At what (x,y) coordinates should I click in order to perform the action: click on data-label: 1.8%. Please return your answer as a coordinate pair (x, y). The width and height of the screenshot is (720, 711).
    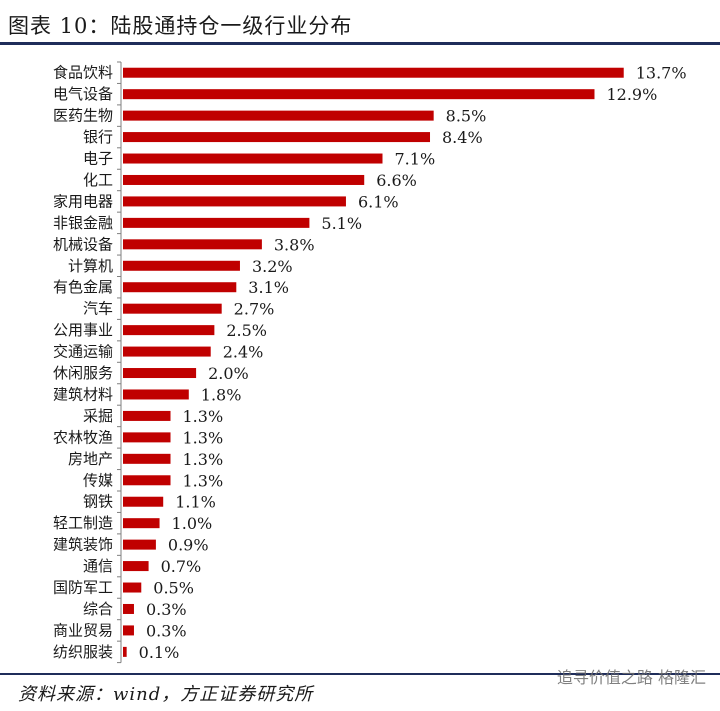
    Looking at the image, I should click on (221, 394).